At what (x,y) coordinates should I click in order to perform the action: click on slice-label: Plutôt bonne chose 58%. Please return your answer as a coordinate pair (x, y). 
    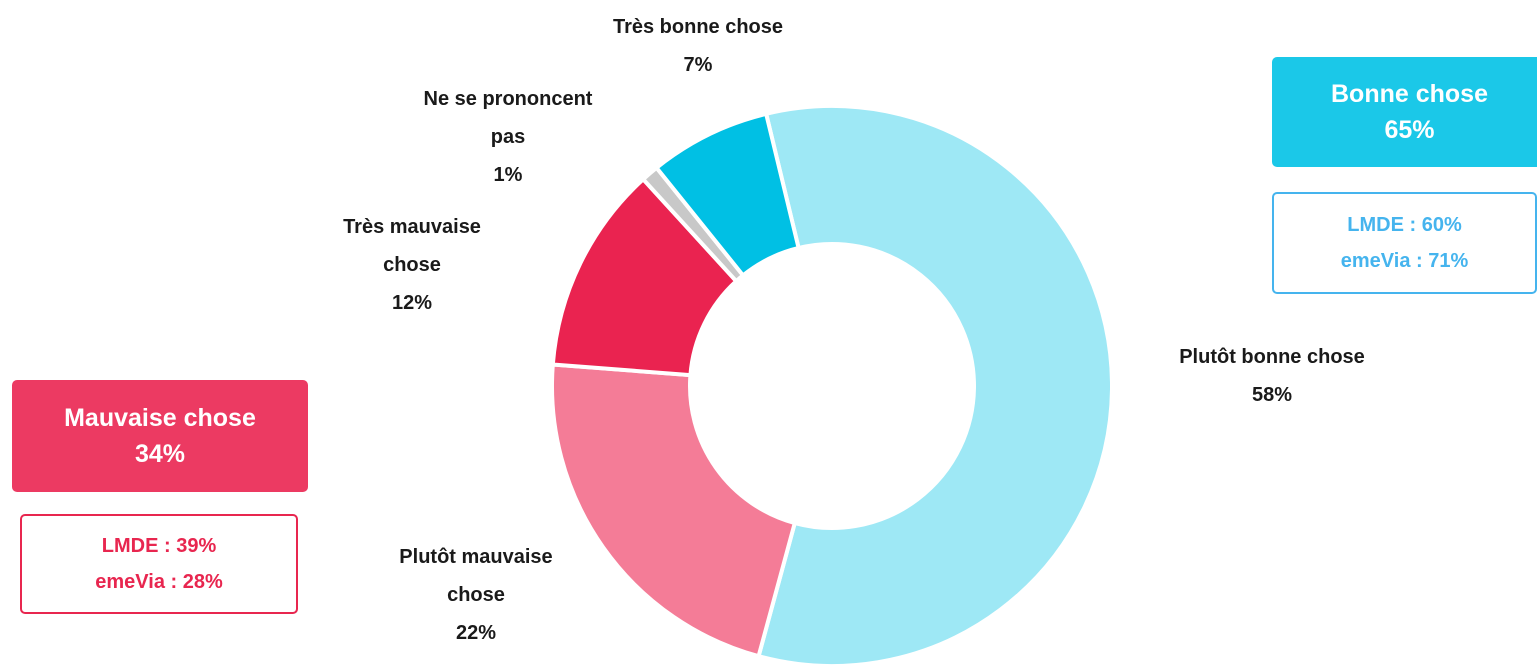
    Looking at the image, I should click on (1272, 376).